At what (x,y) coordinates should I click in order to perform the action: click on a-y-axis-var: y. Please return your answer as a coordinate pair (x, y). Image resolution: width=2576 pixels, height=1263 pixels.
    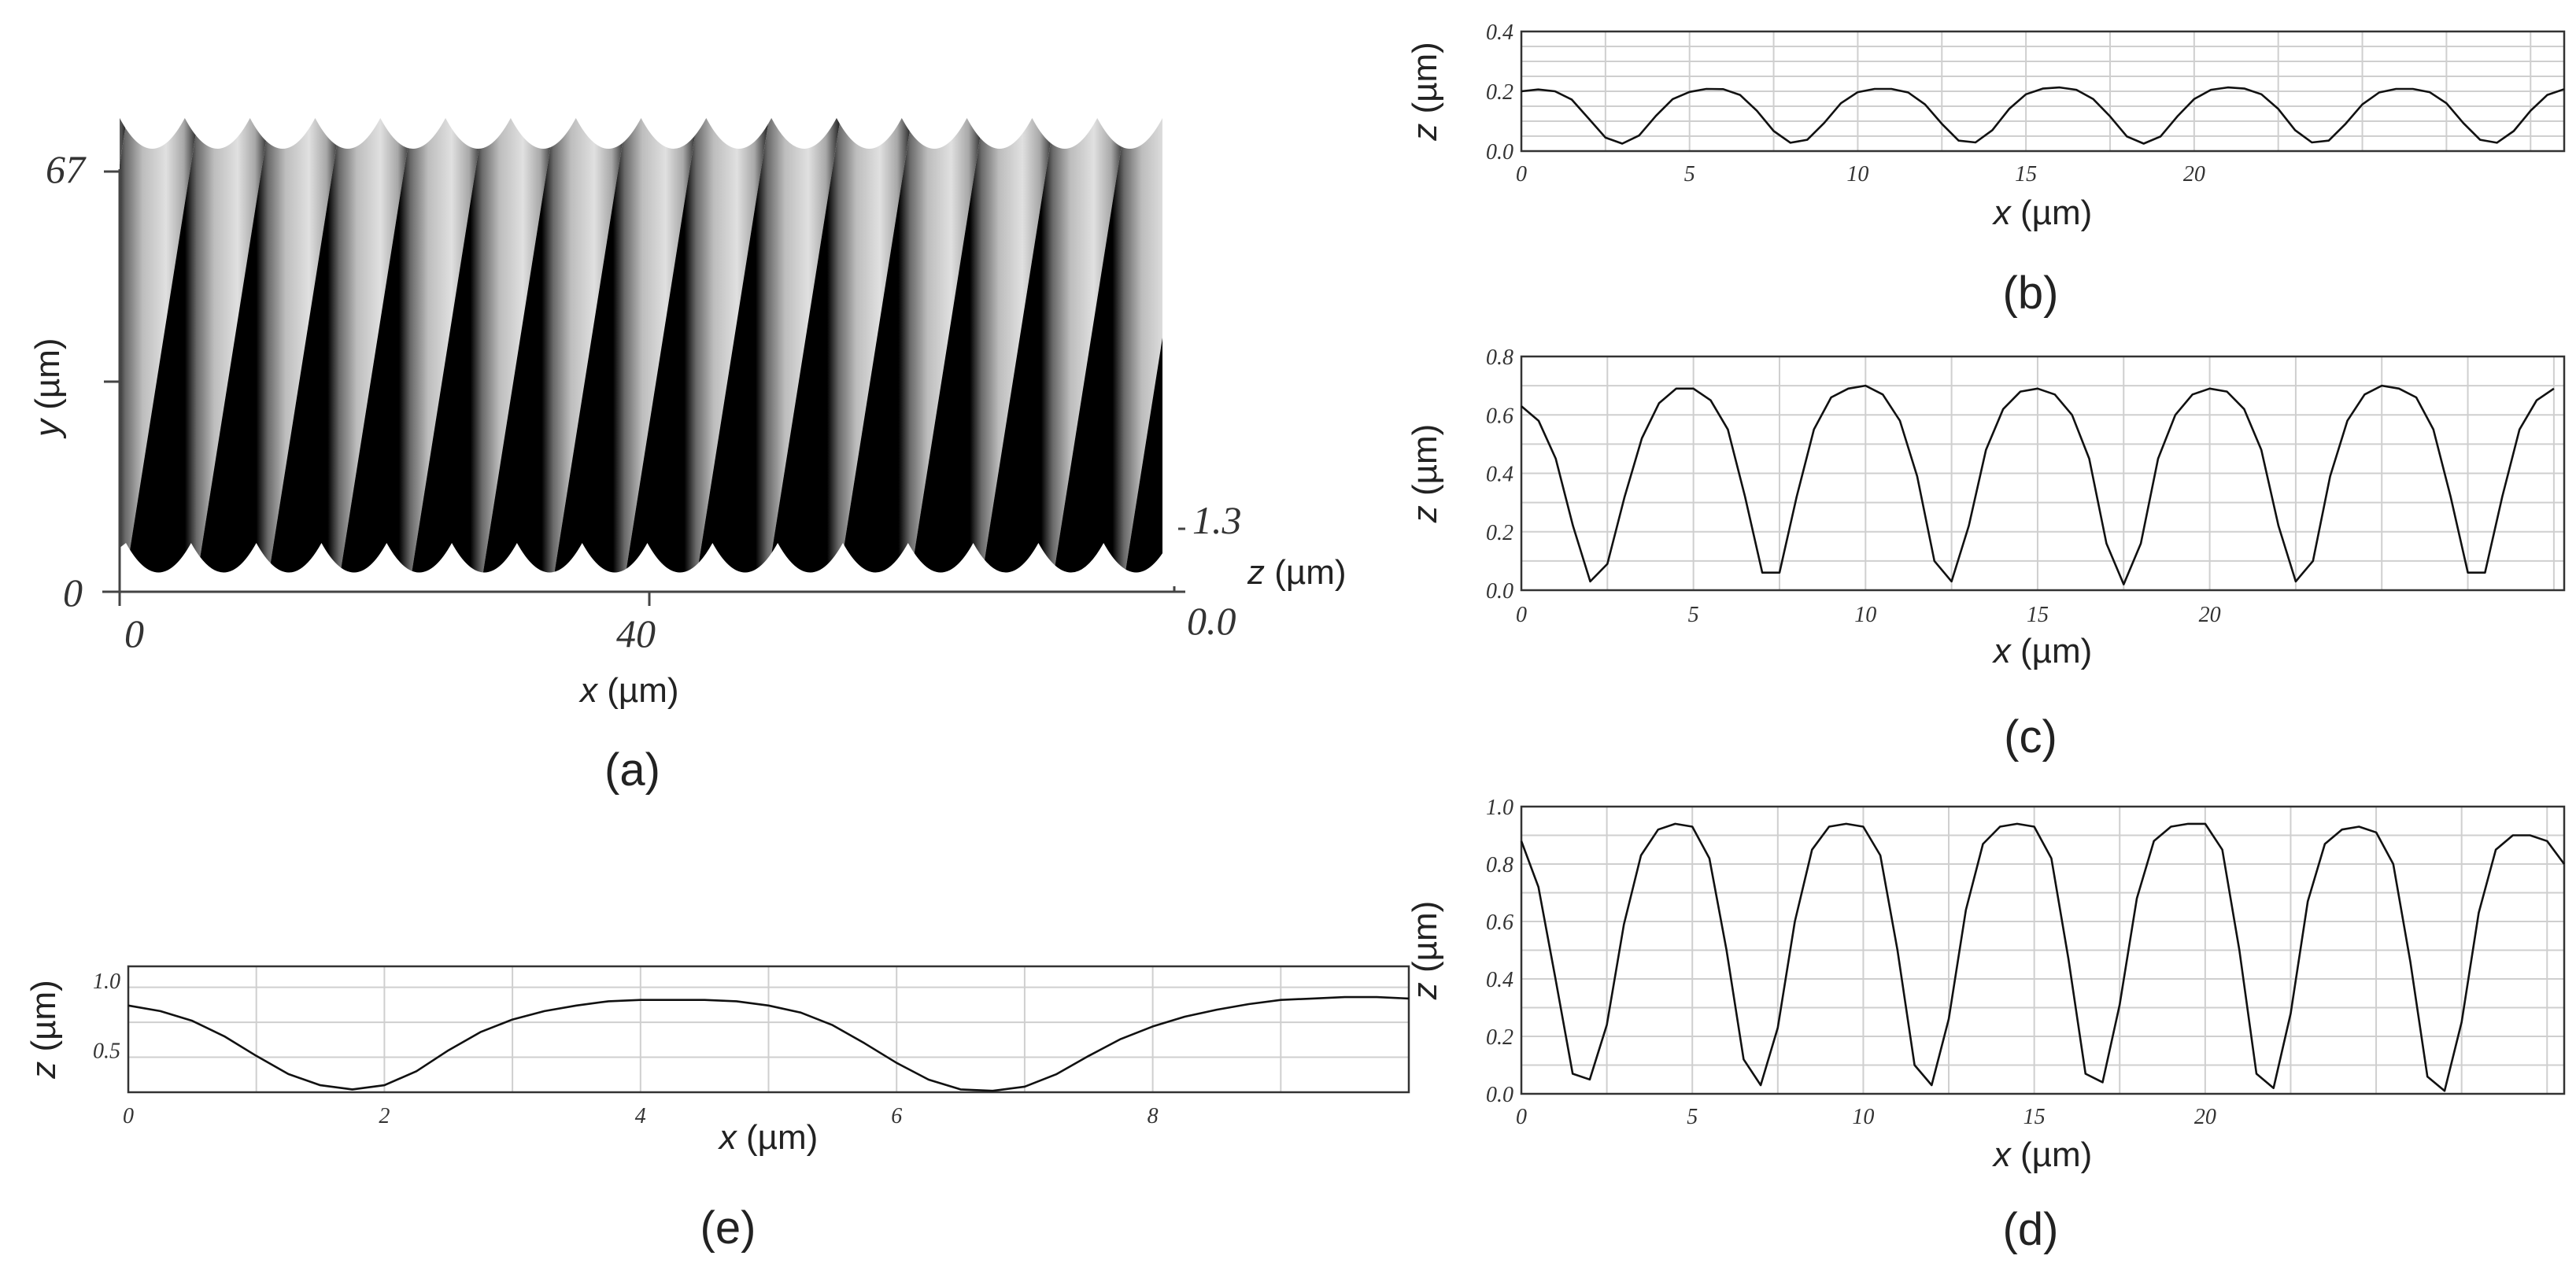
    Looking at the image, I should click on (47, 428).